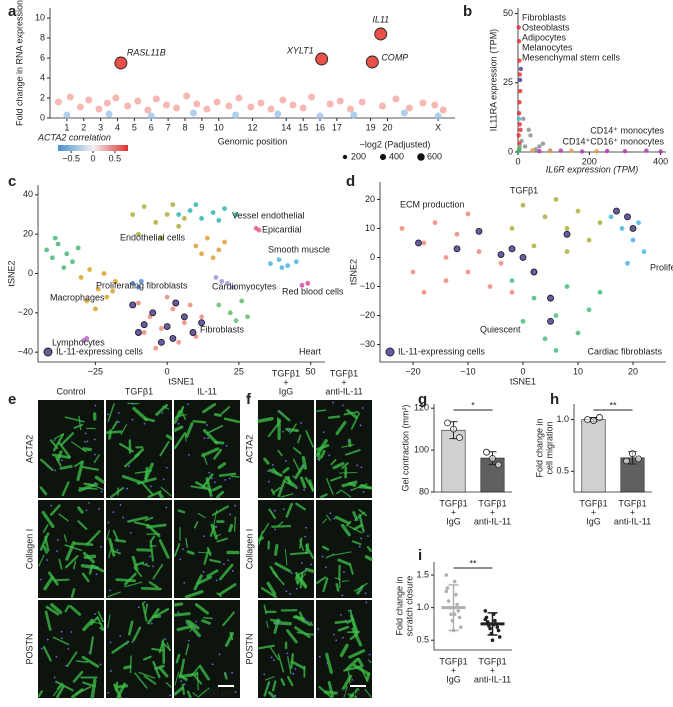  I want to click on y-tick-label: 0, so click(510, 151).